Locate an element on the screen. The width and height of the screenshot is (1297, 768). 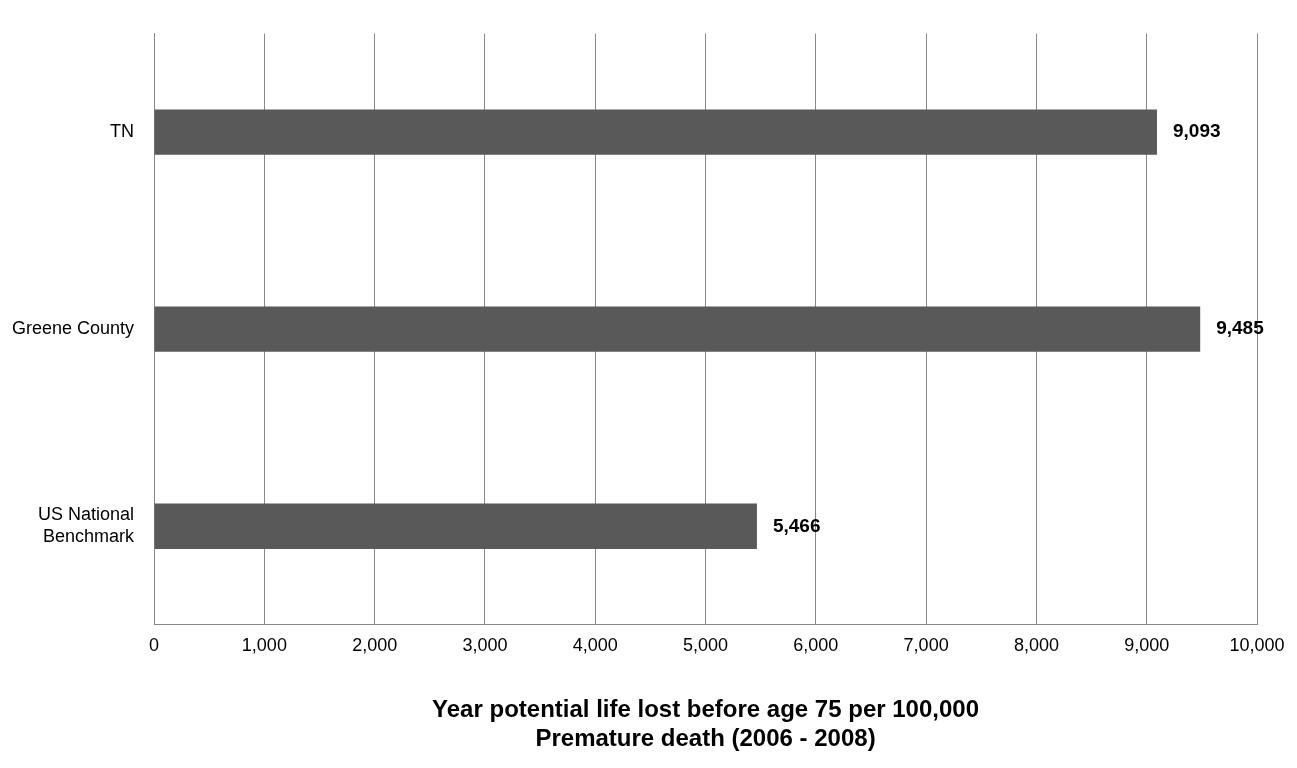
x-tick-label: 5,000 is located at coordinates (706, 644).